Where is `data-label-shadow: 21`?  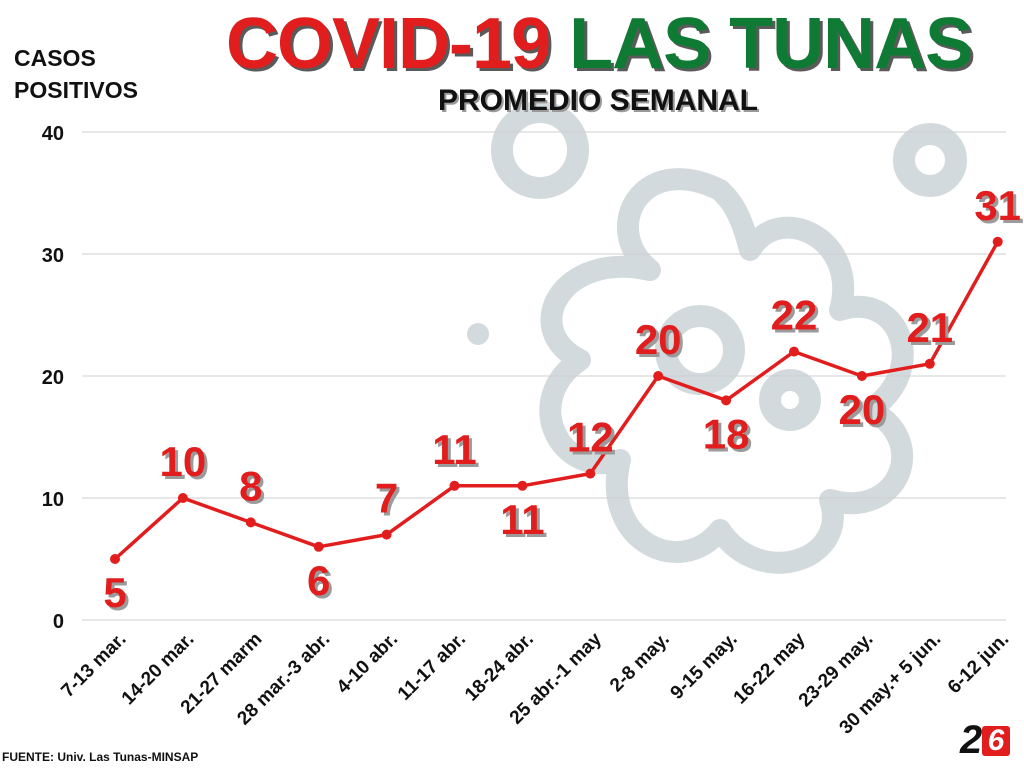 data-label-shadow: 21 is located at coordinates (932, 330).